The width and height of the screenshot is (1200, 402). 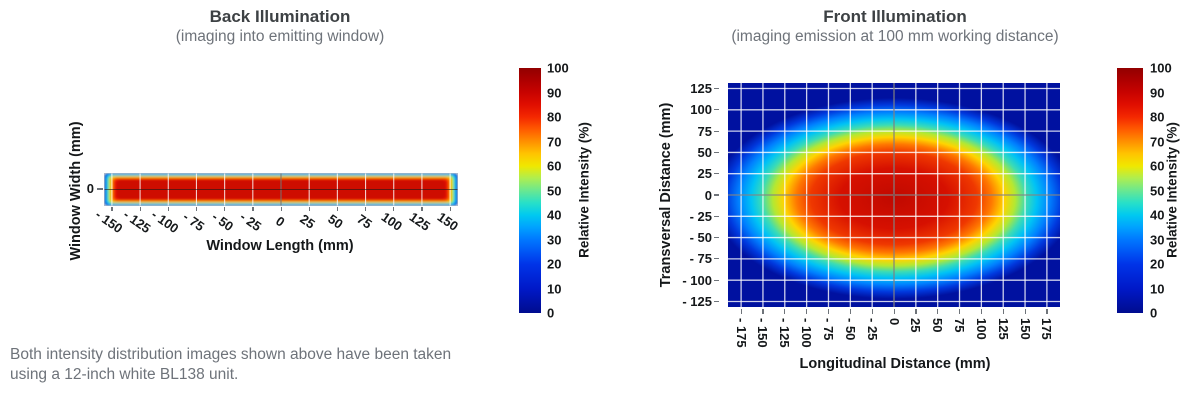 I want to click on colorbar-tick-label: 50, so click(x=1157, y=190).